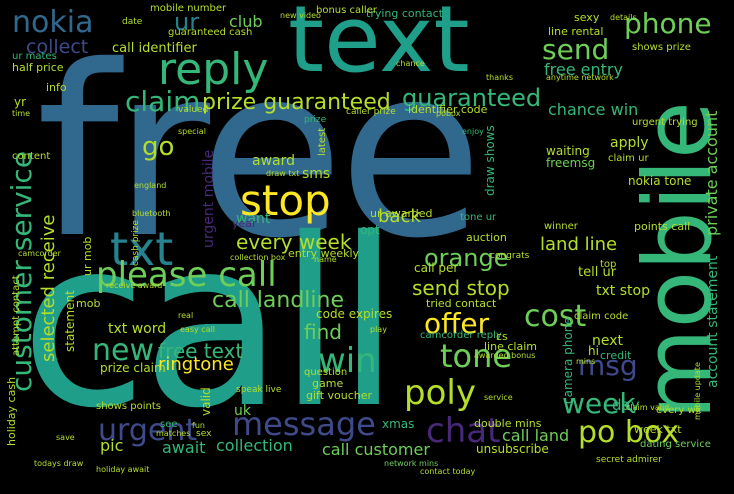  I want to click on word-claim-code: claim code, so click(601, 316).